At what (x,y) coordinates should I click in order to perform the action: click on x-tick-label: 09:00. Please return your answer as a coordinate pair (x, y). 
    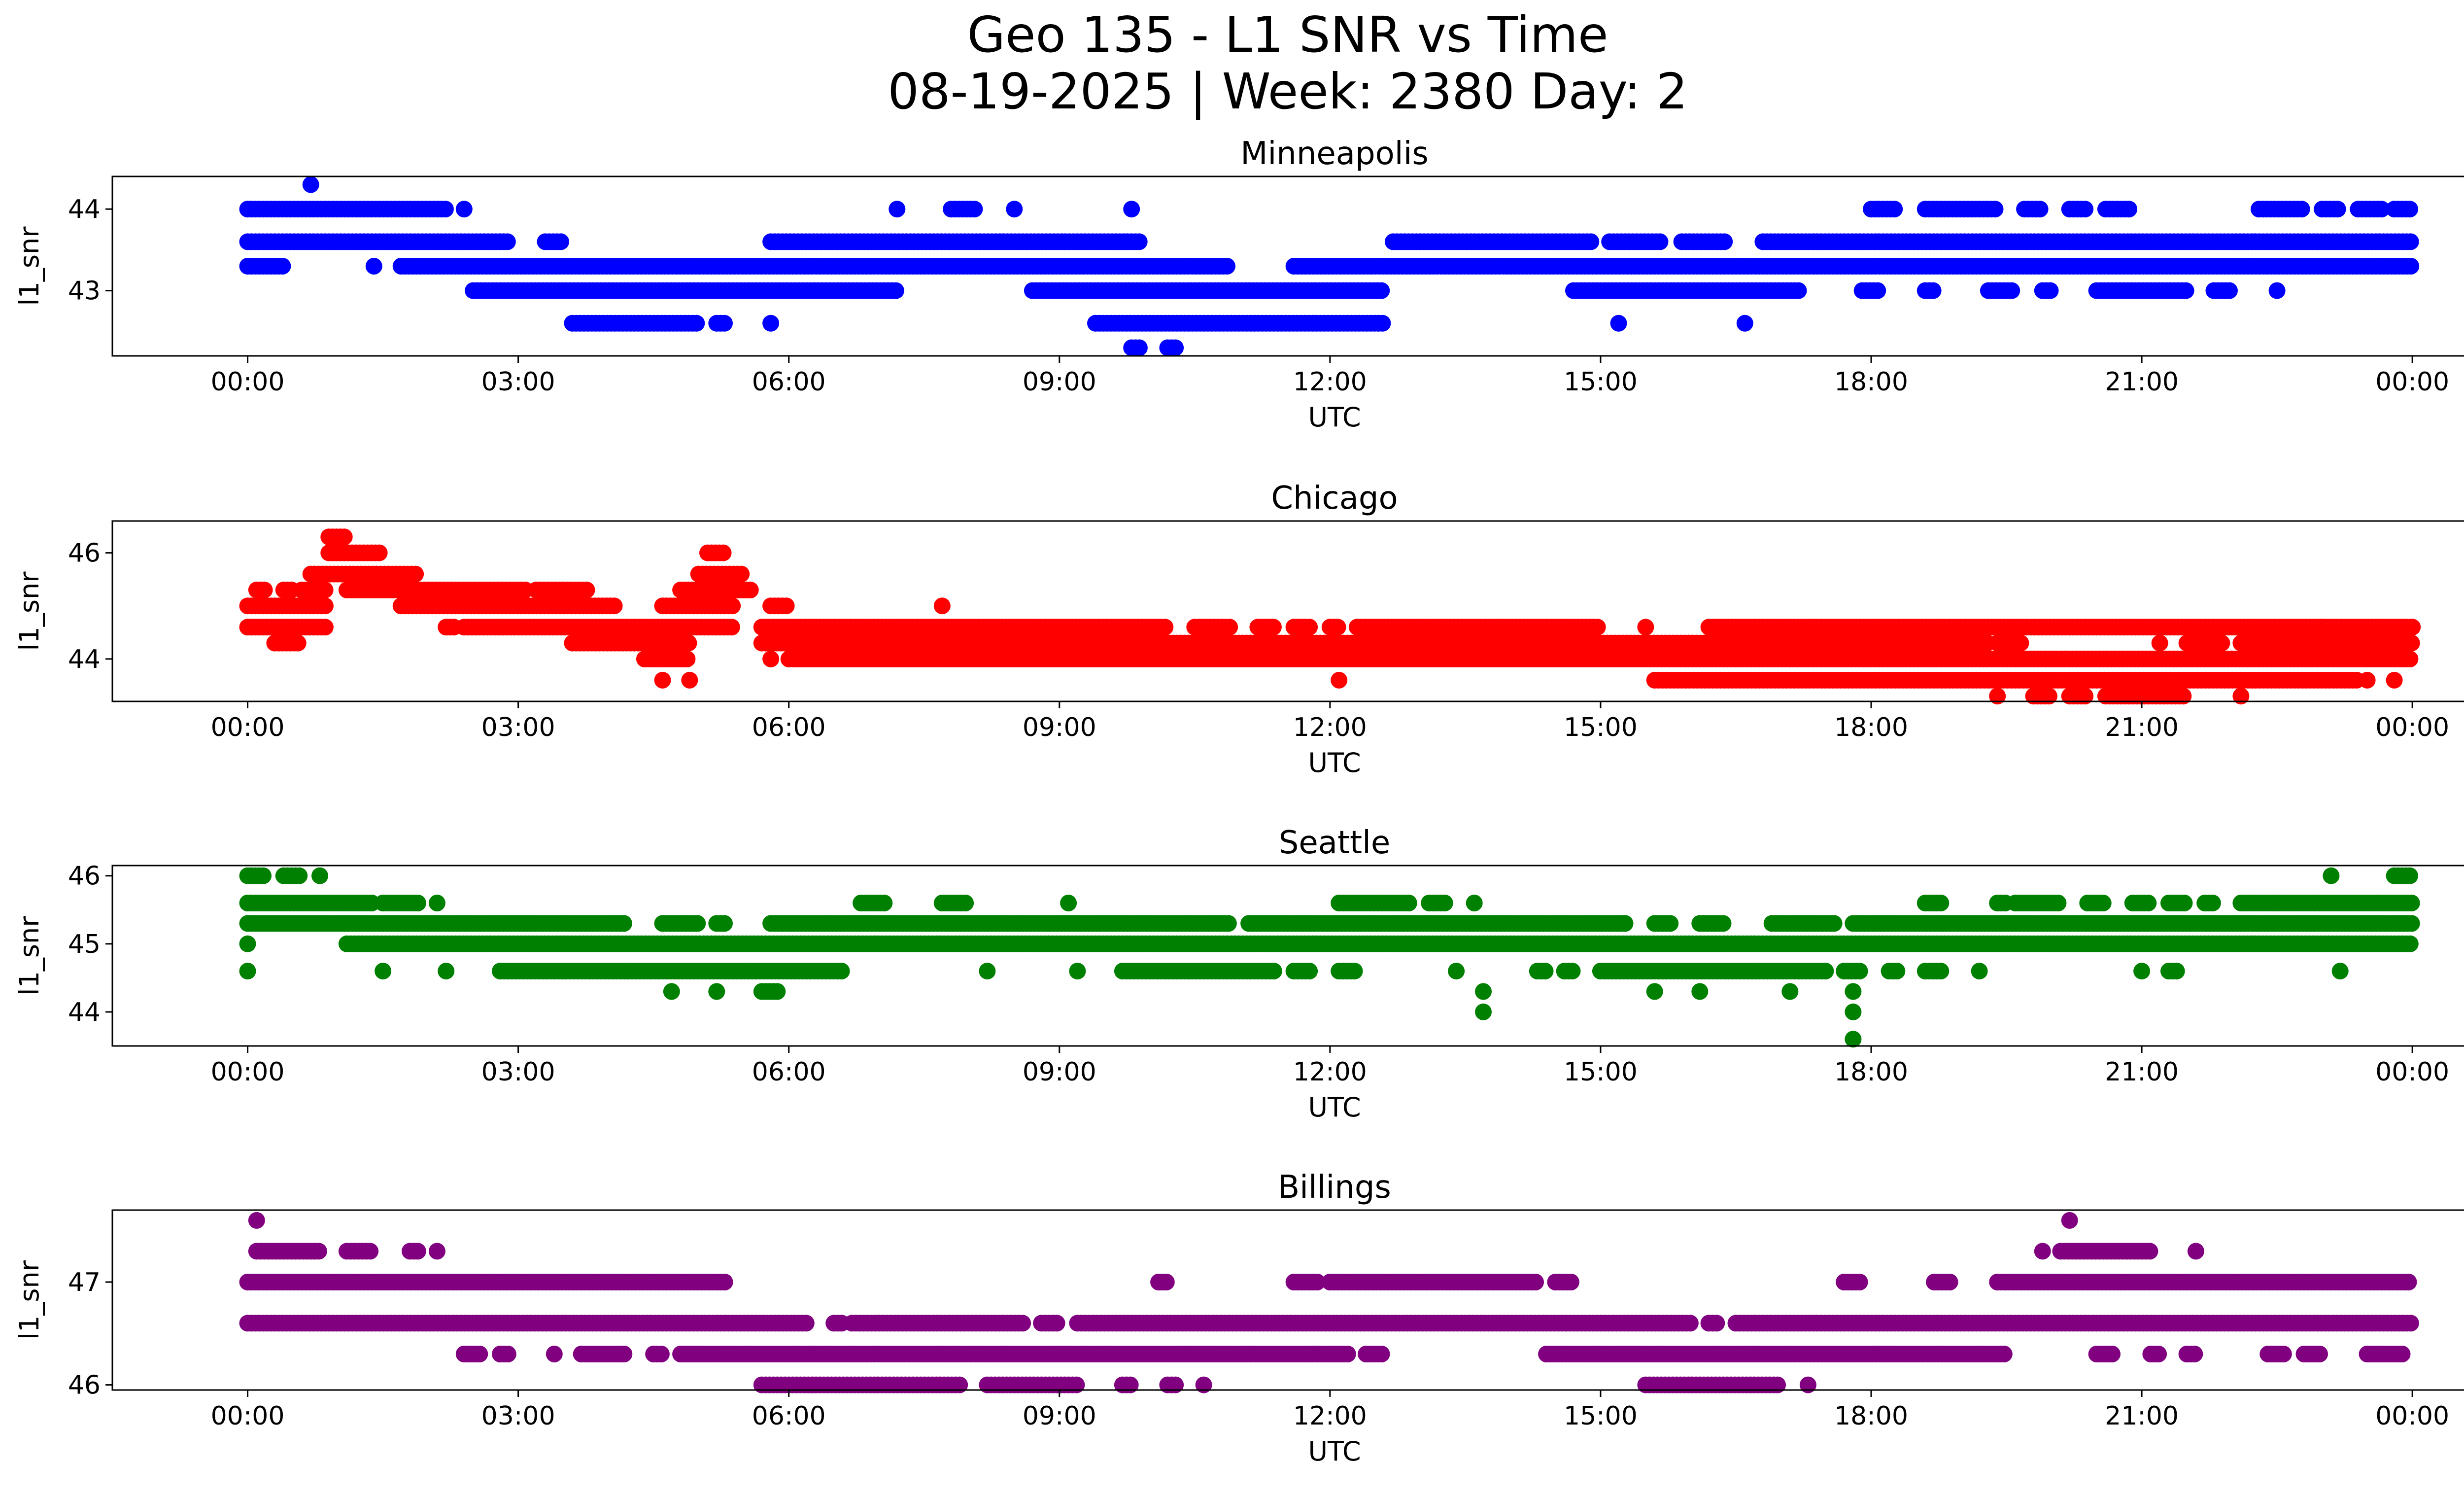
    Looking at the image, I should click on (1059, 727).